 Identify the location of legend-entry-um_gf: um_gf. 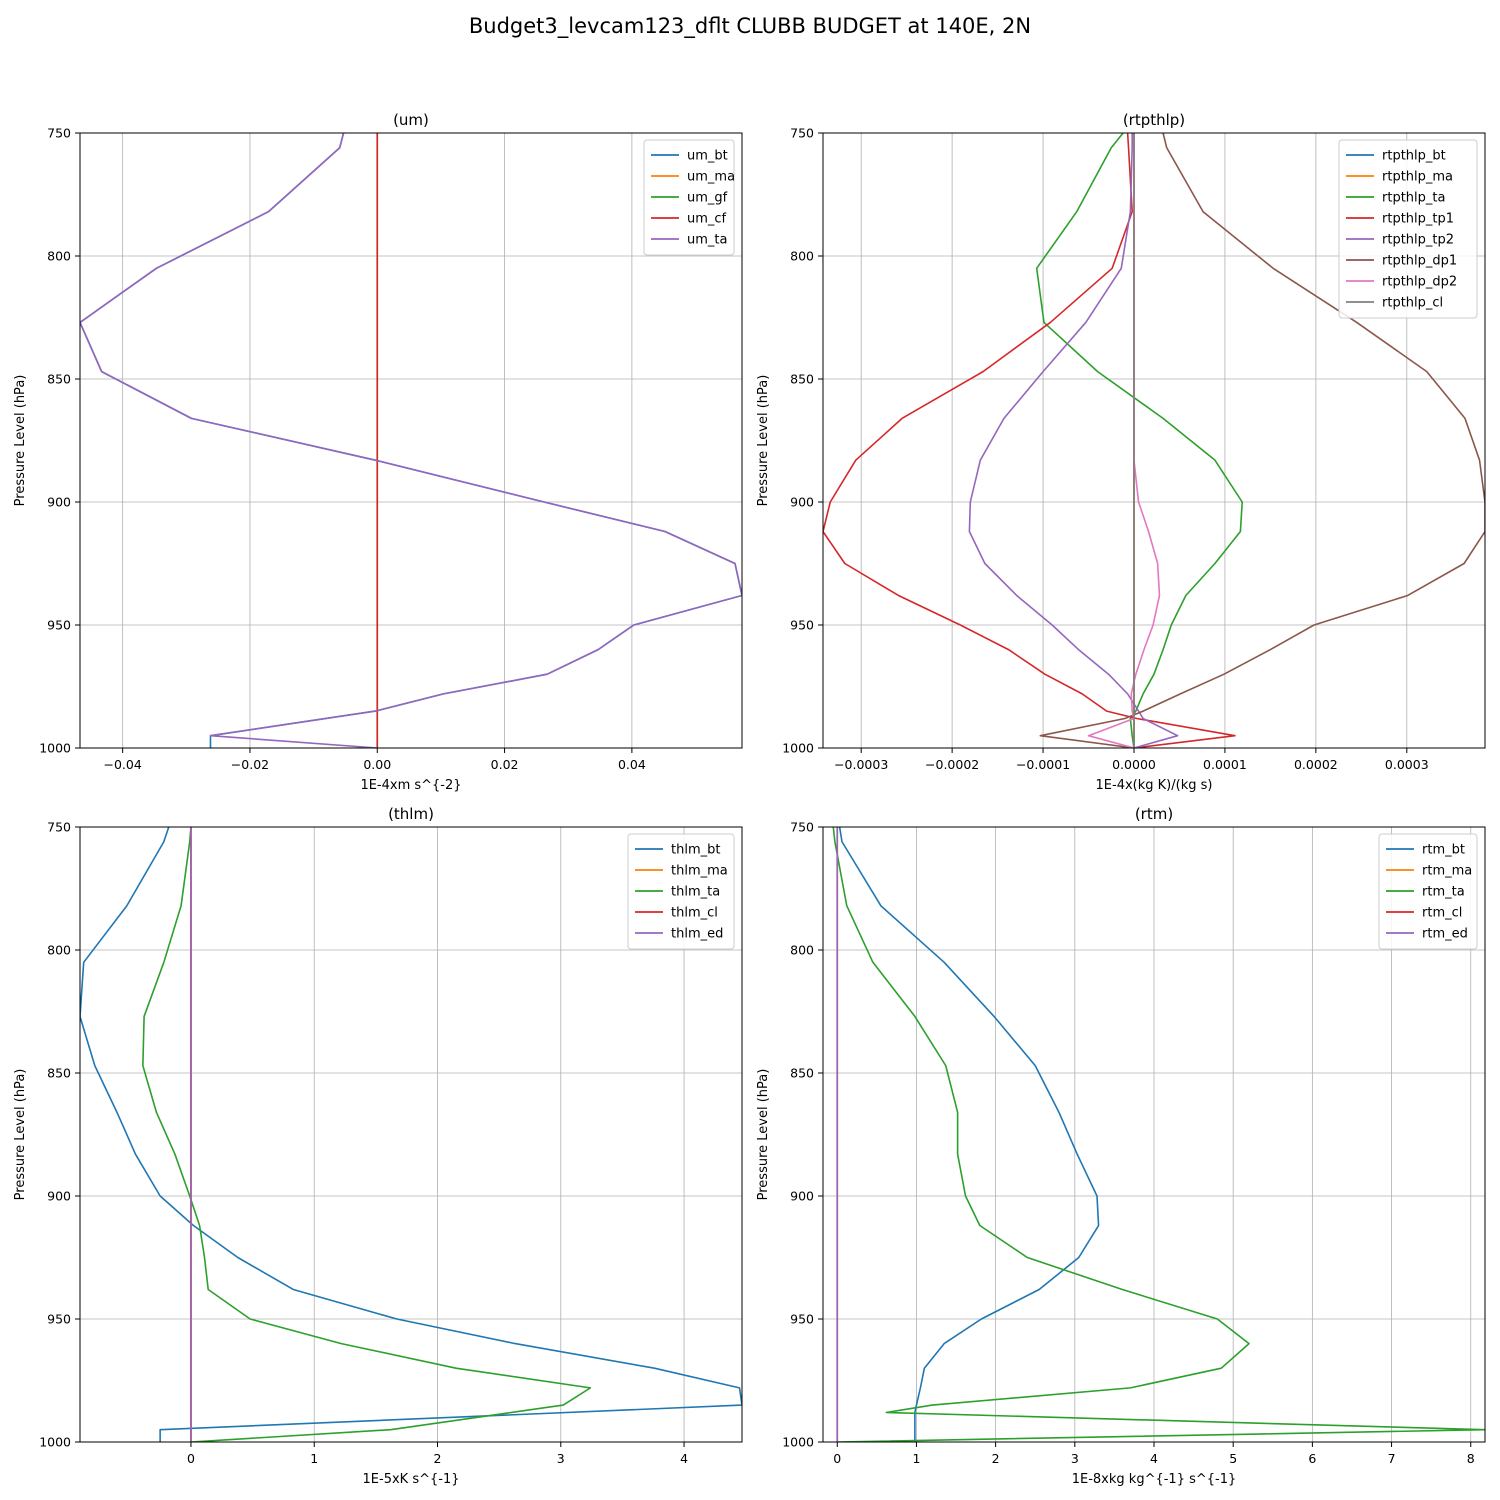
(707, 198).